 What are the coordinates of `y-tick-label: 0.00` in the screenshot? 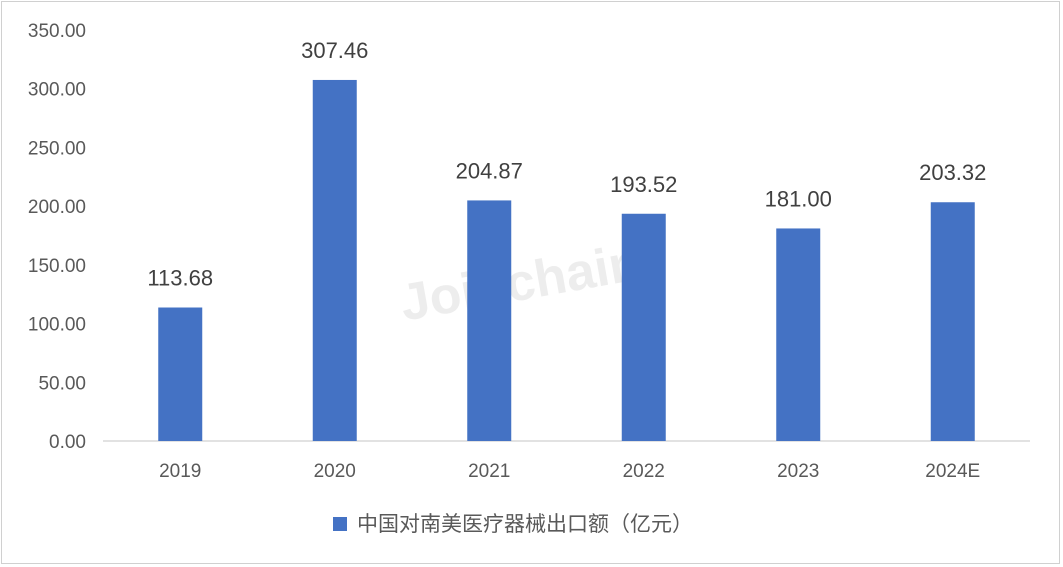 It's located at (67, 442).